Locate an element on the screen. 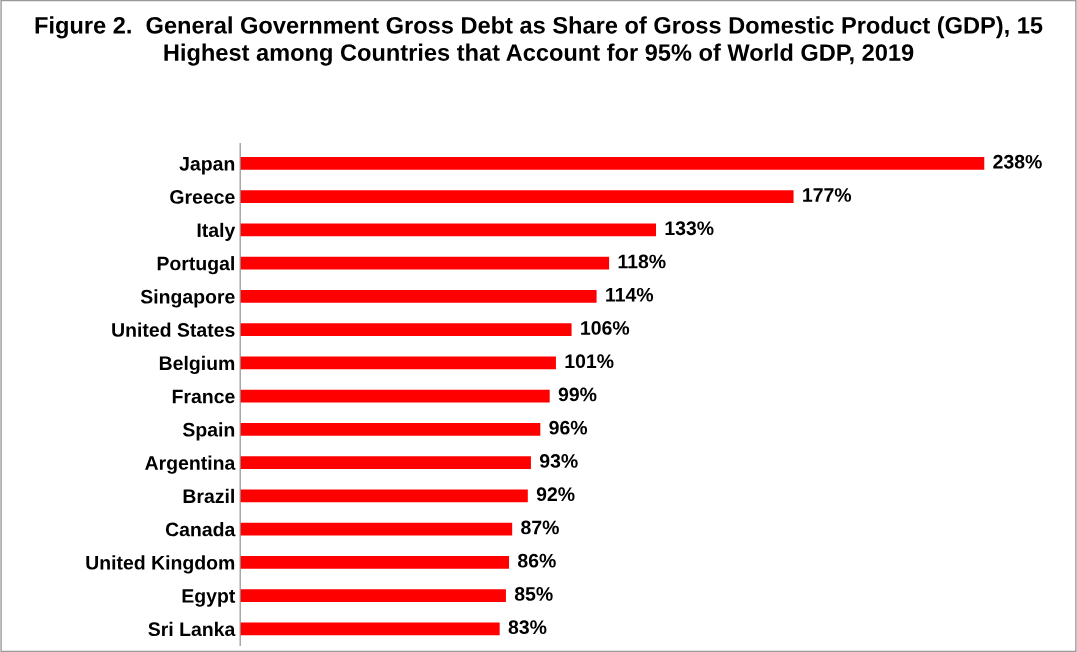 The width and height of the screenshot is (1077, 652). data-label: 99% is located at coordinates (577, 394).